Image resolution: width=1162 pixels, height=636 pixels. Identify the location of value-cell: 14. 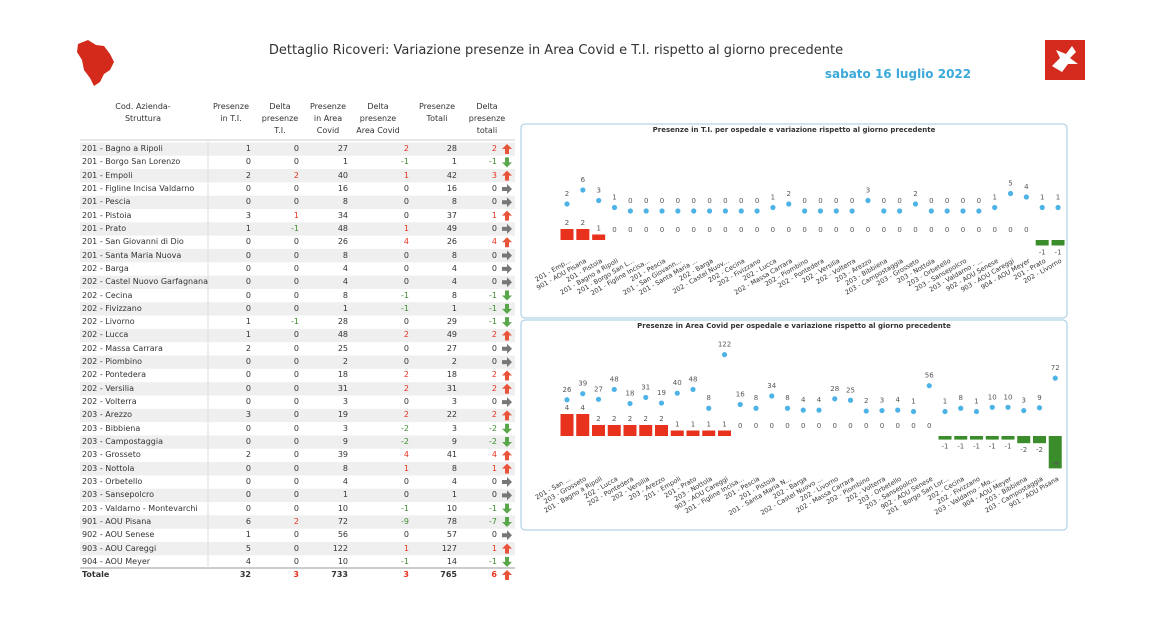
(451, 561).